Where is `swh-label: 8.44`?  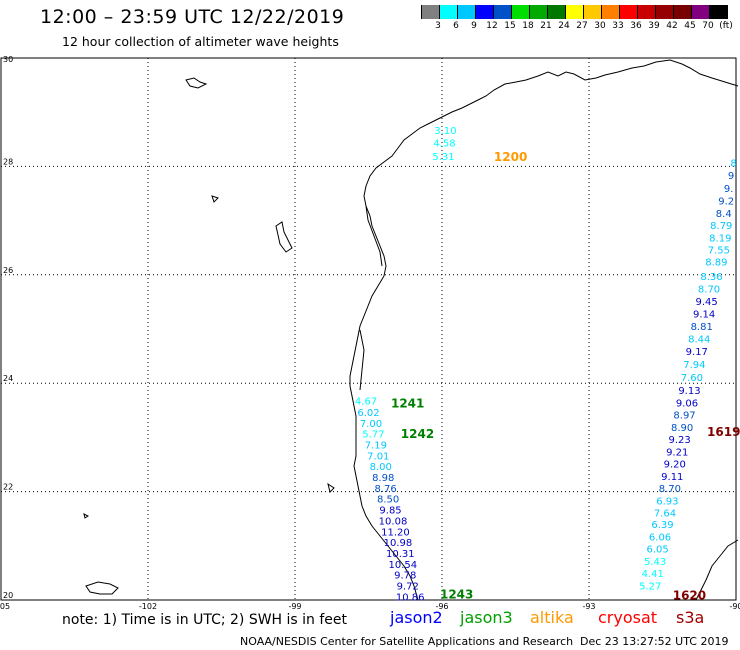
swh-label: 8.44 is located at coordinates (699, 339).